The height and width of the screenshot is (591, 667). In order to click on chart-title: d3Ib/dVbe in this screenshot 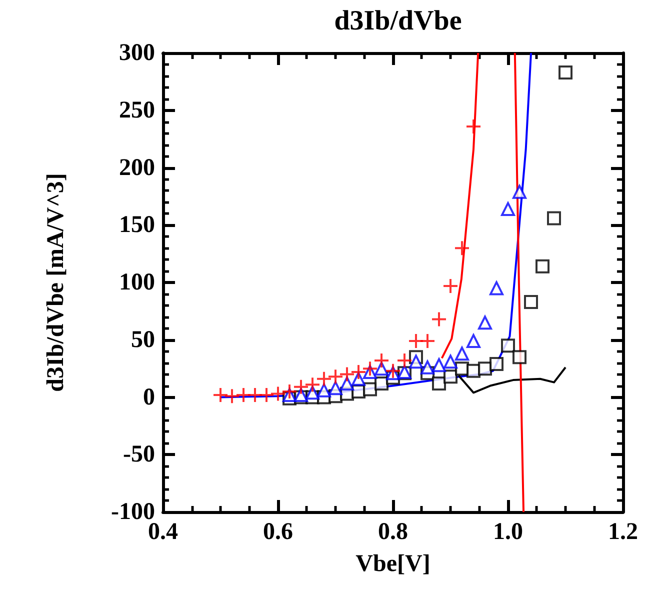, I will do `click(398, 21)`.